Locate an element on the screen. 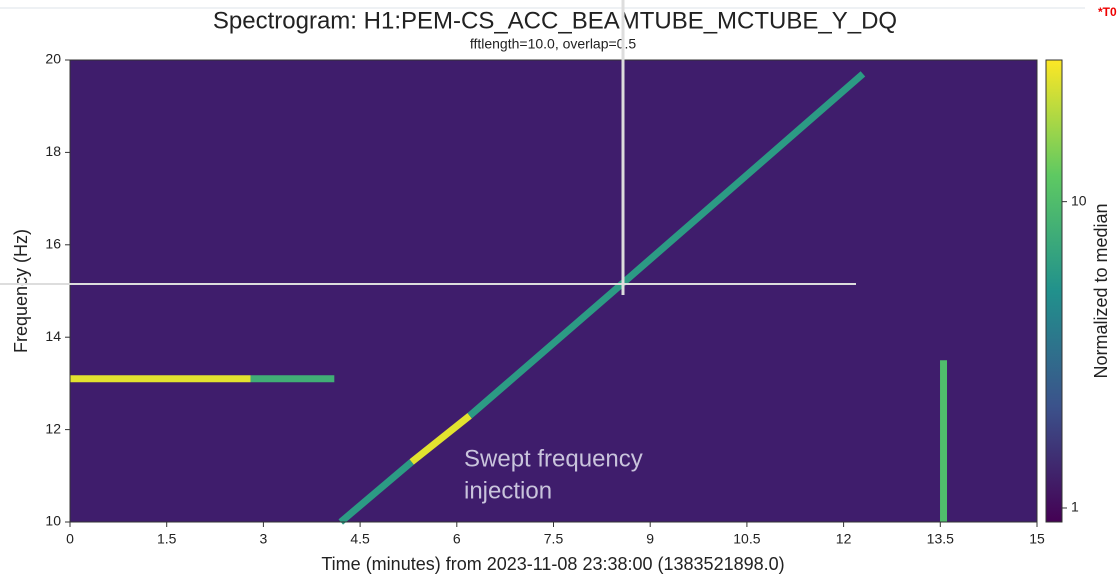 The height and width of the screenshot is (581, 1120). y-tick-label: 10 is located at coordinates (53, 521).